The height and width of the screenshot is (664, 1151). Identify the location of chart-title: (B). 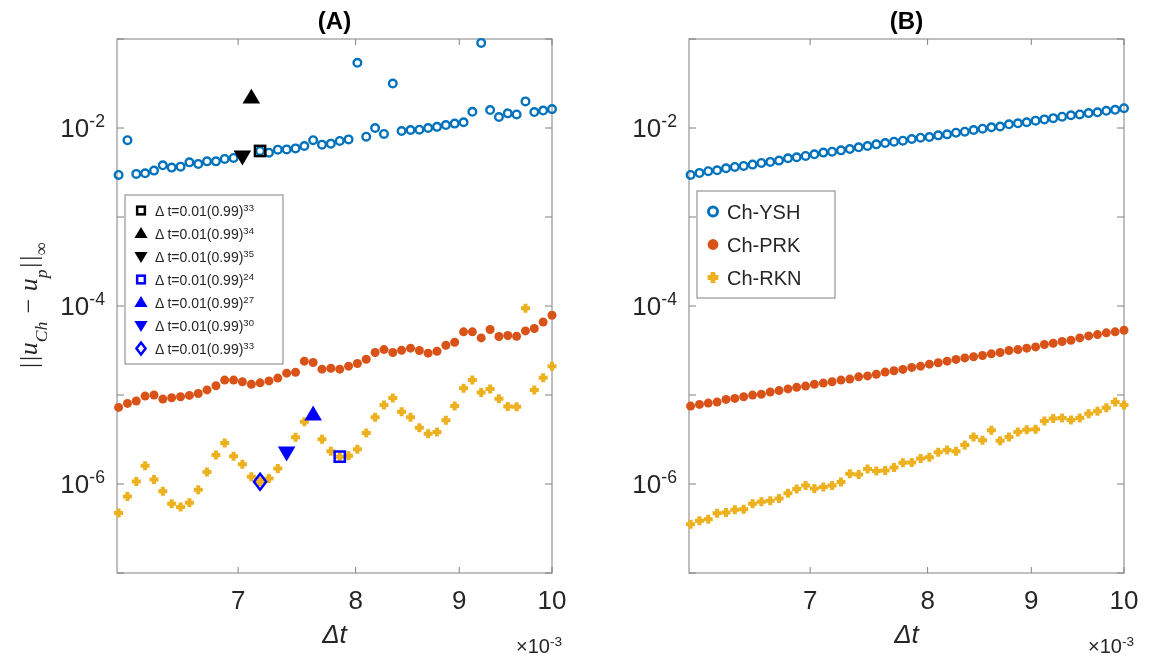
(906, 20).